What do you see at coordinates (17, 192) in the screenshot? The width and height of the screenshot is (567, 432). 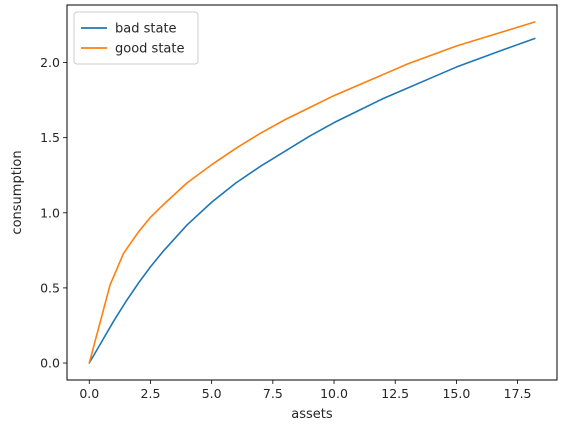 I see `y-axis-label: consumption` at bounding box center [17, 192].